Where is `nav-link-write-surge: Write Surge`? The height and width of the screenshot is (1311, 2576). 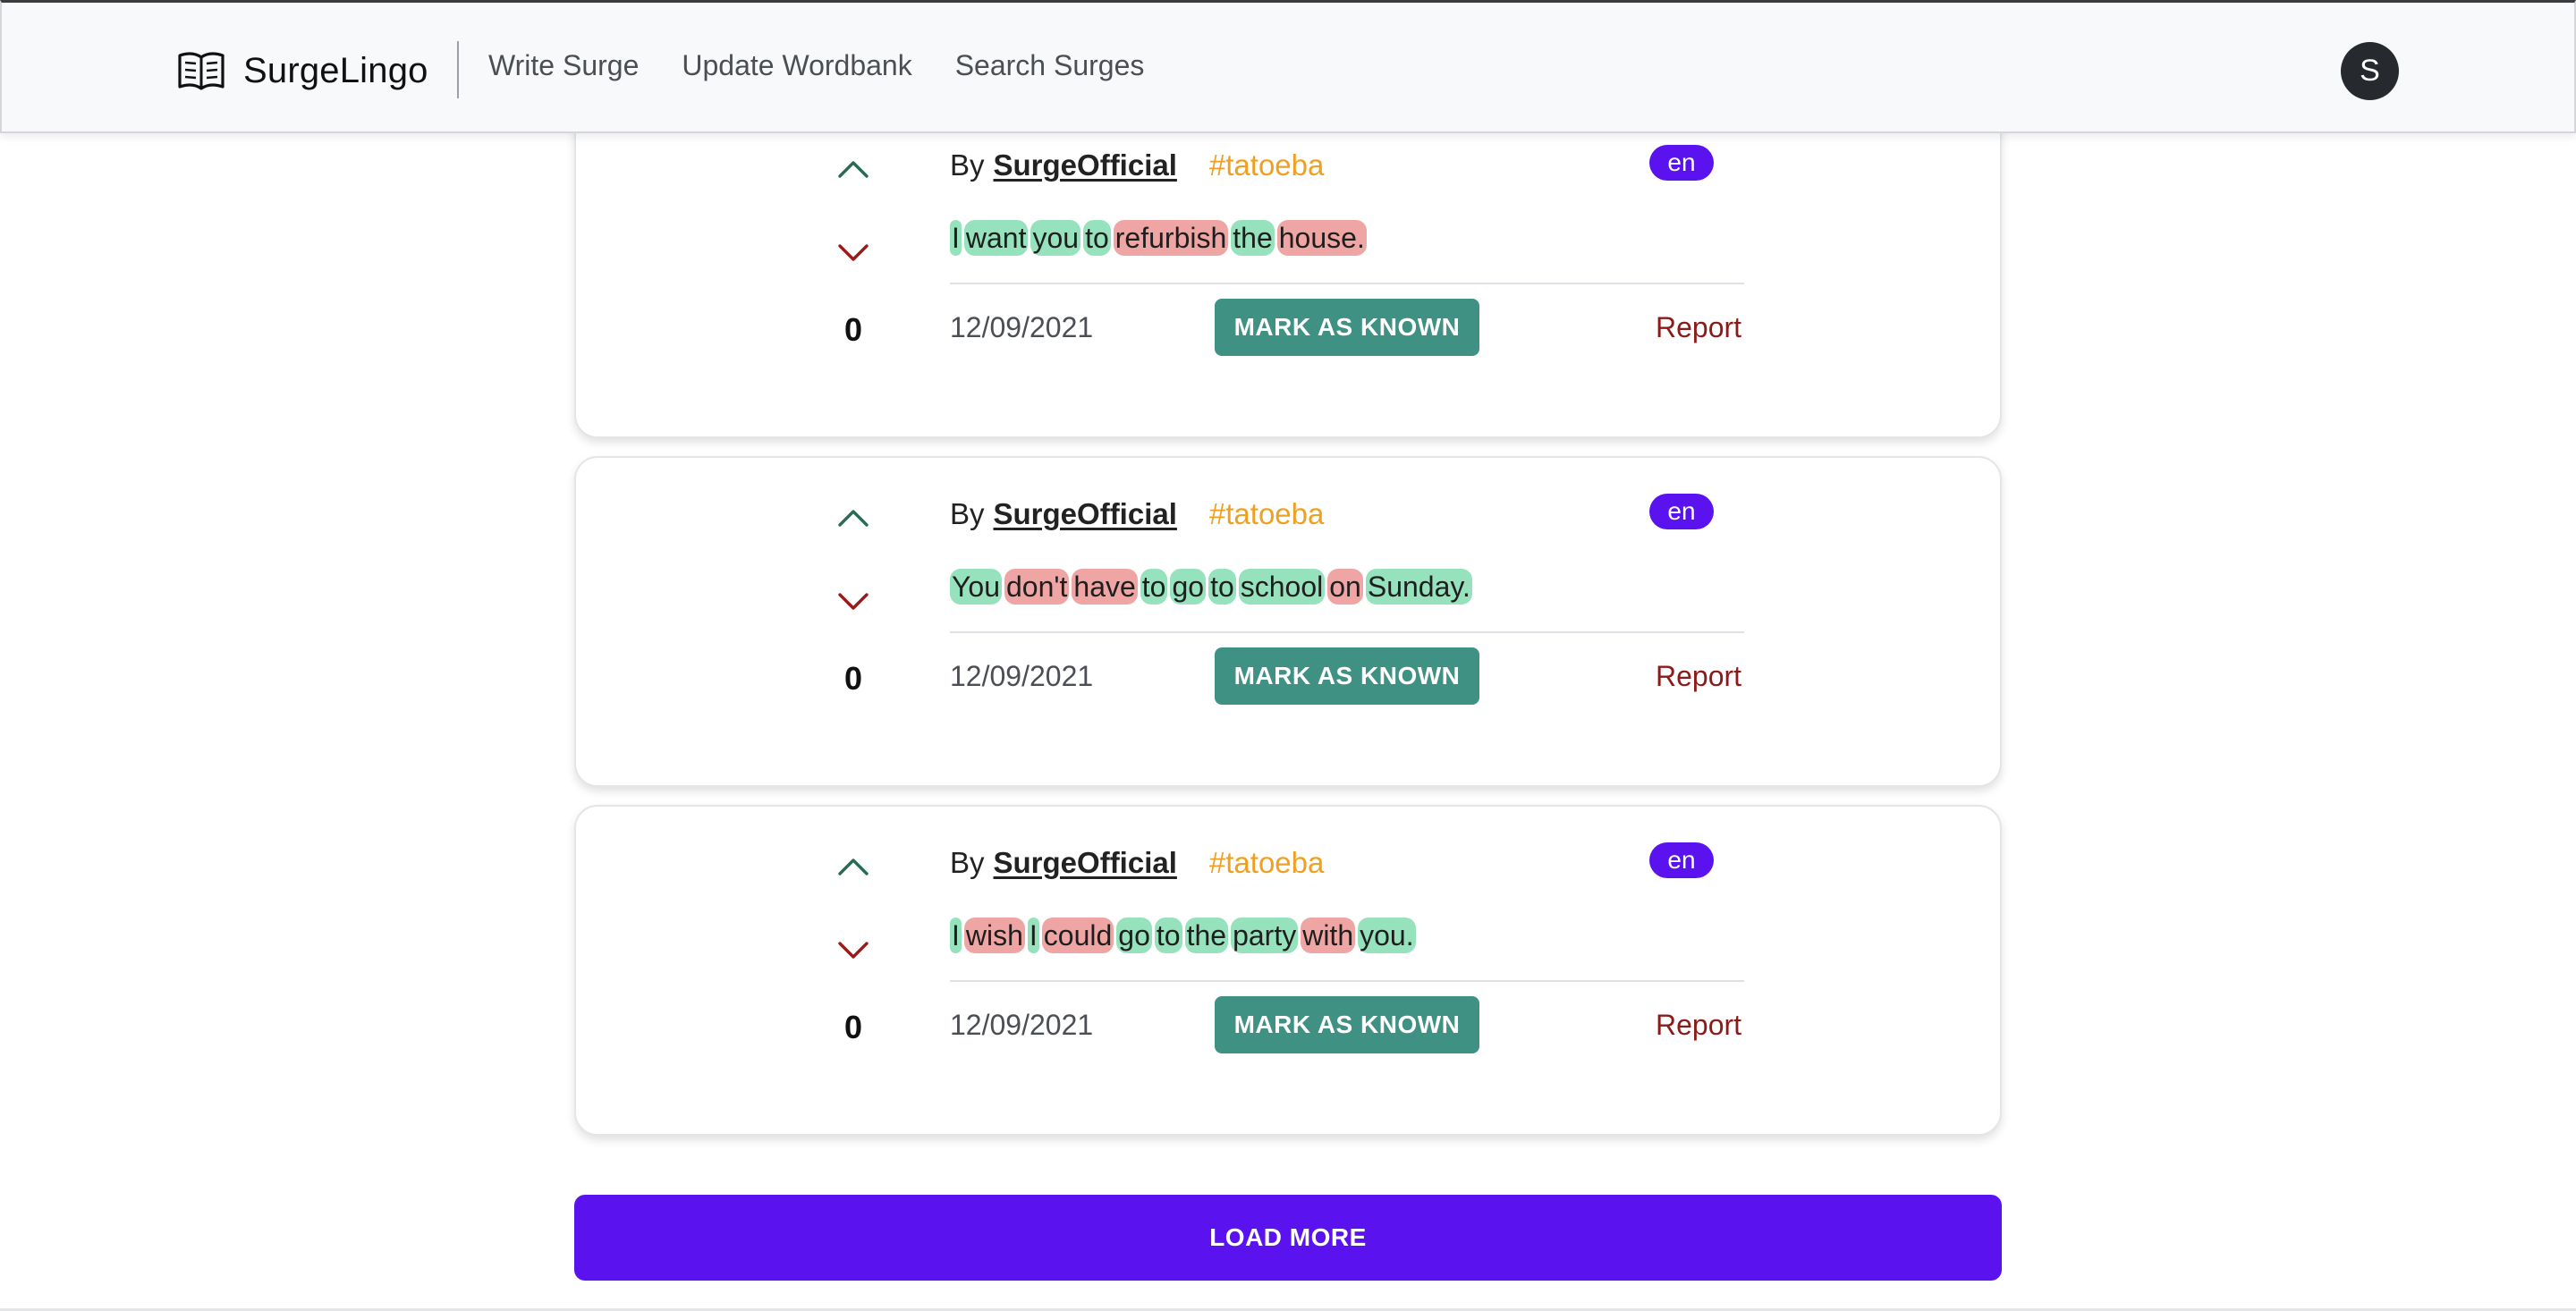
nav-link-write-surge: Write Surge is located at coordinates (564, 65).